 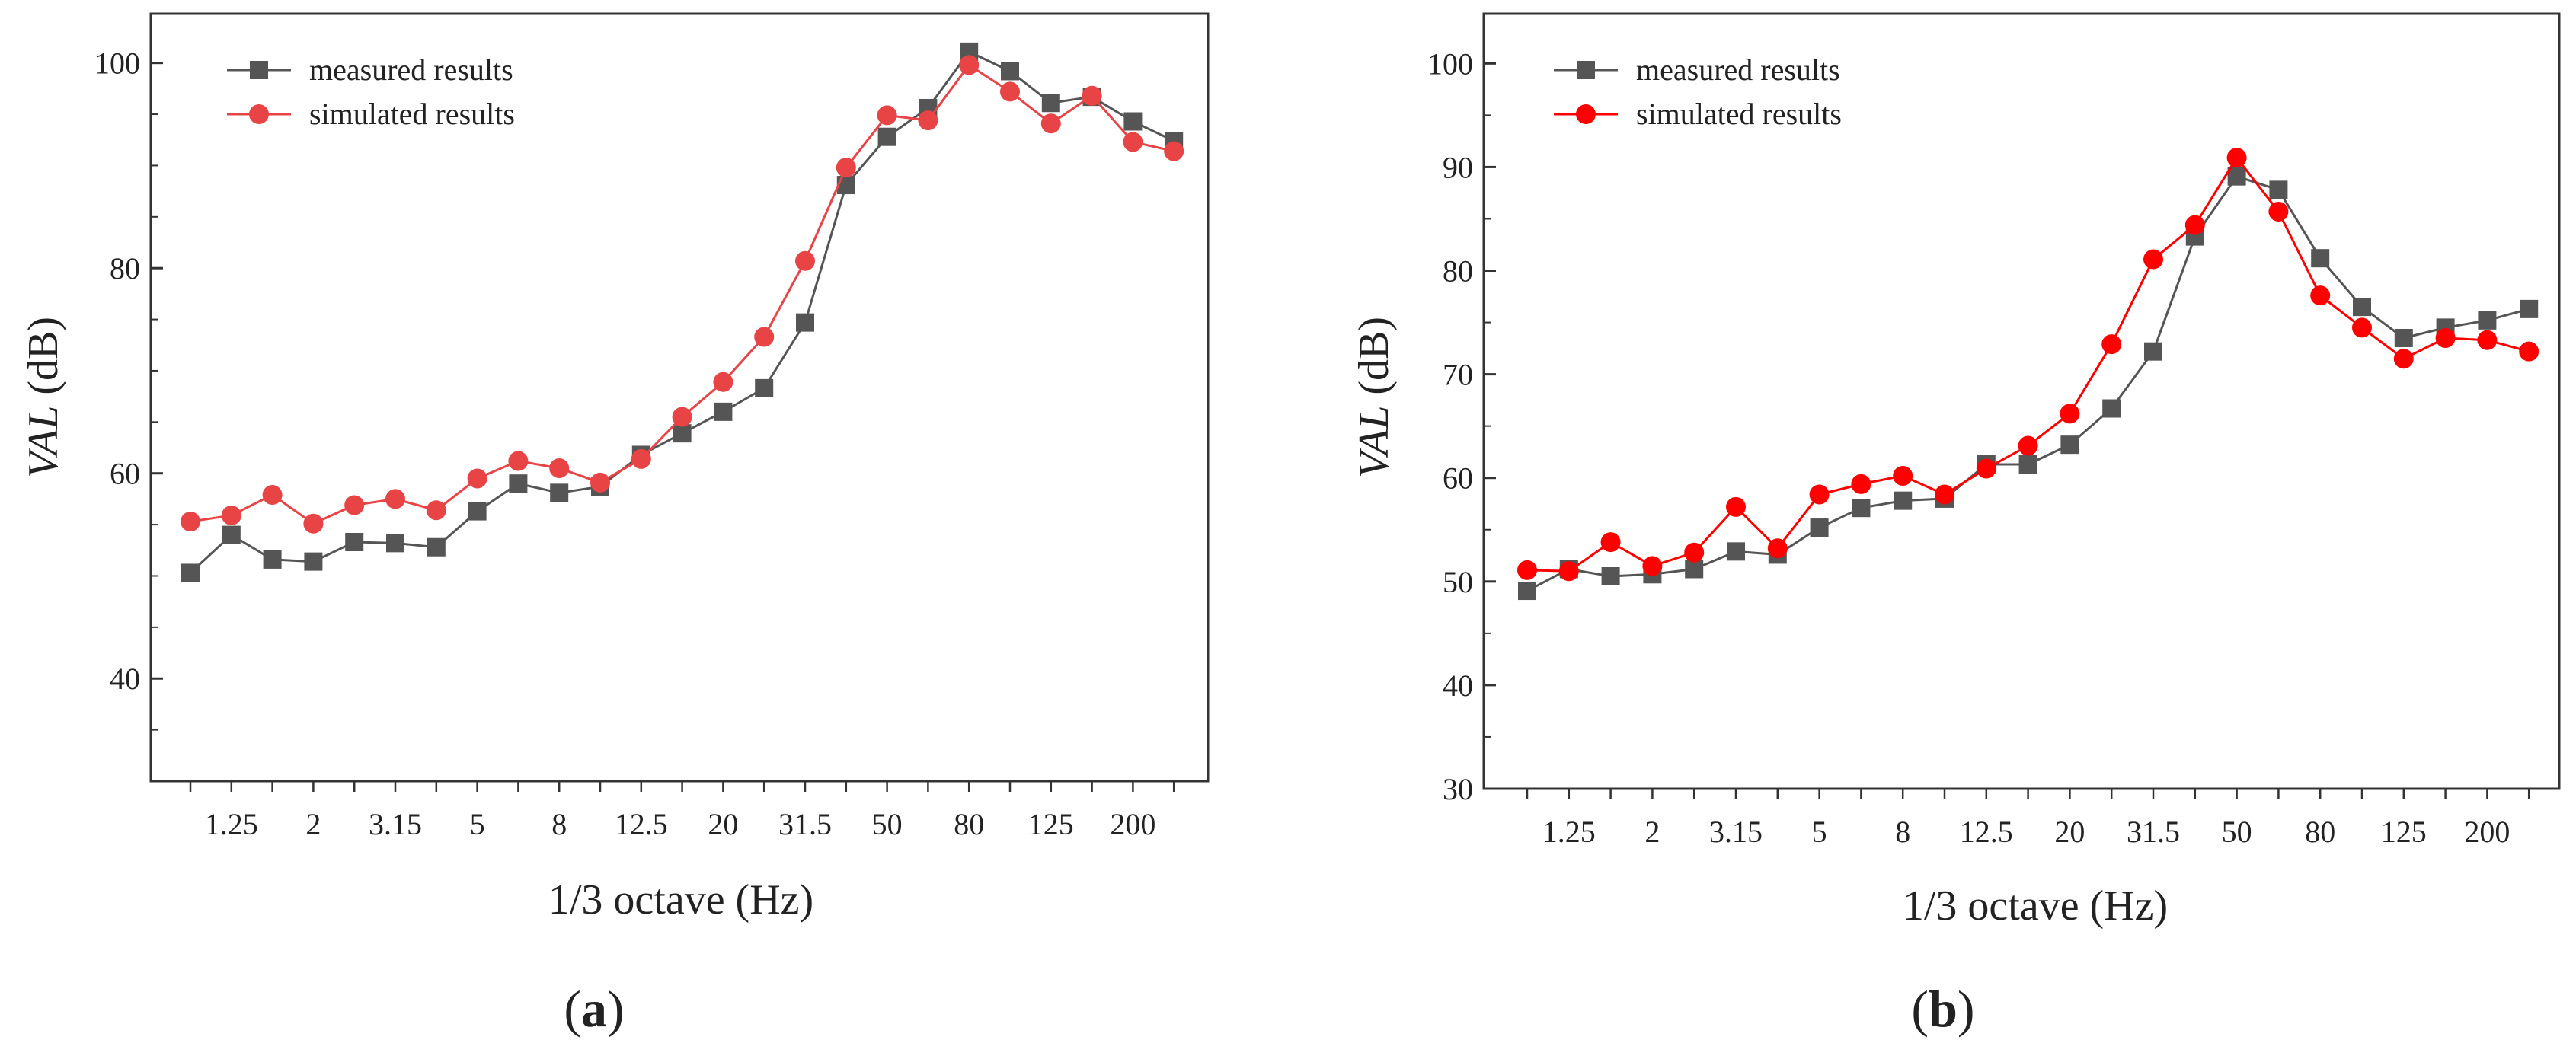 I want to click on panel-a-y-axis-title-italic: VAL, so click(x=43, y=442).